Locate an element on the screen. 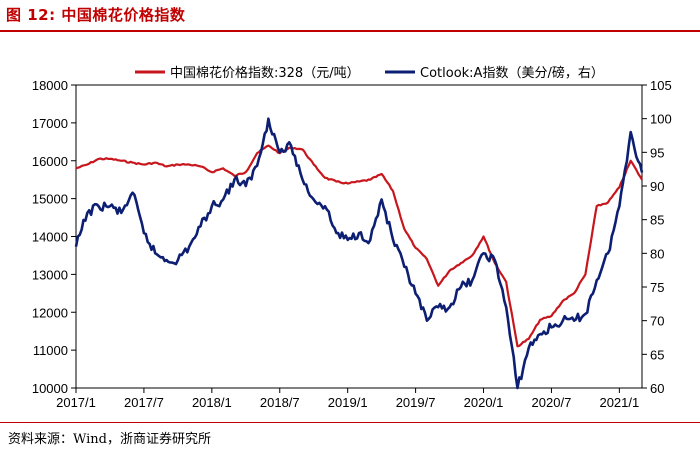  right-tick-label: 100 is located at coordinates (661, 119).